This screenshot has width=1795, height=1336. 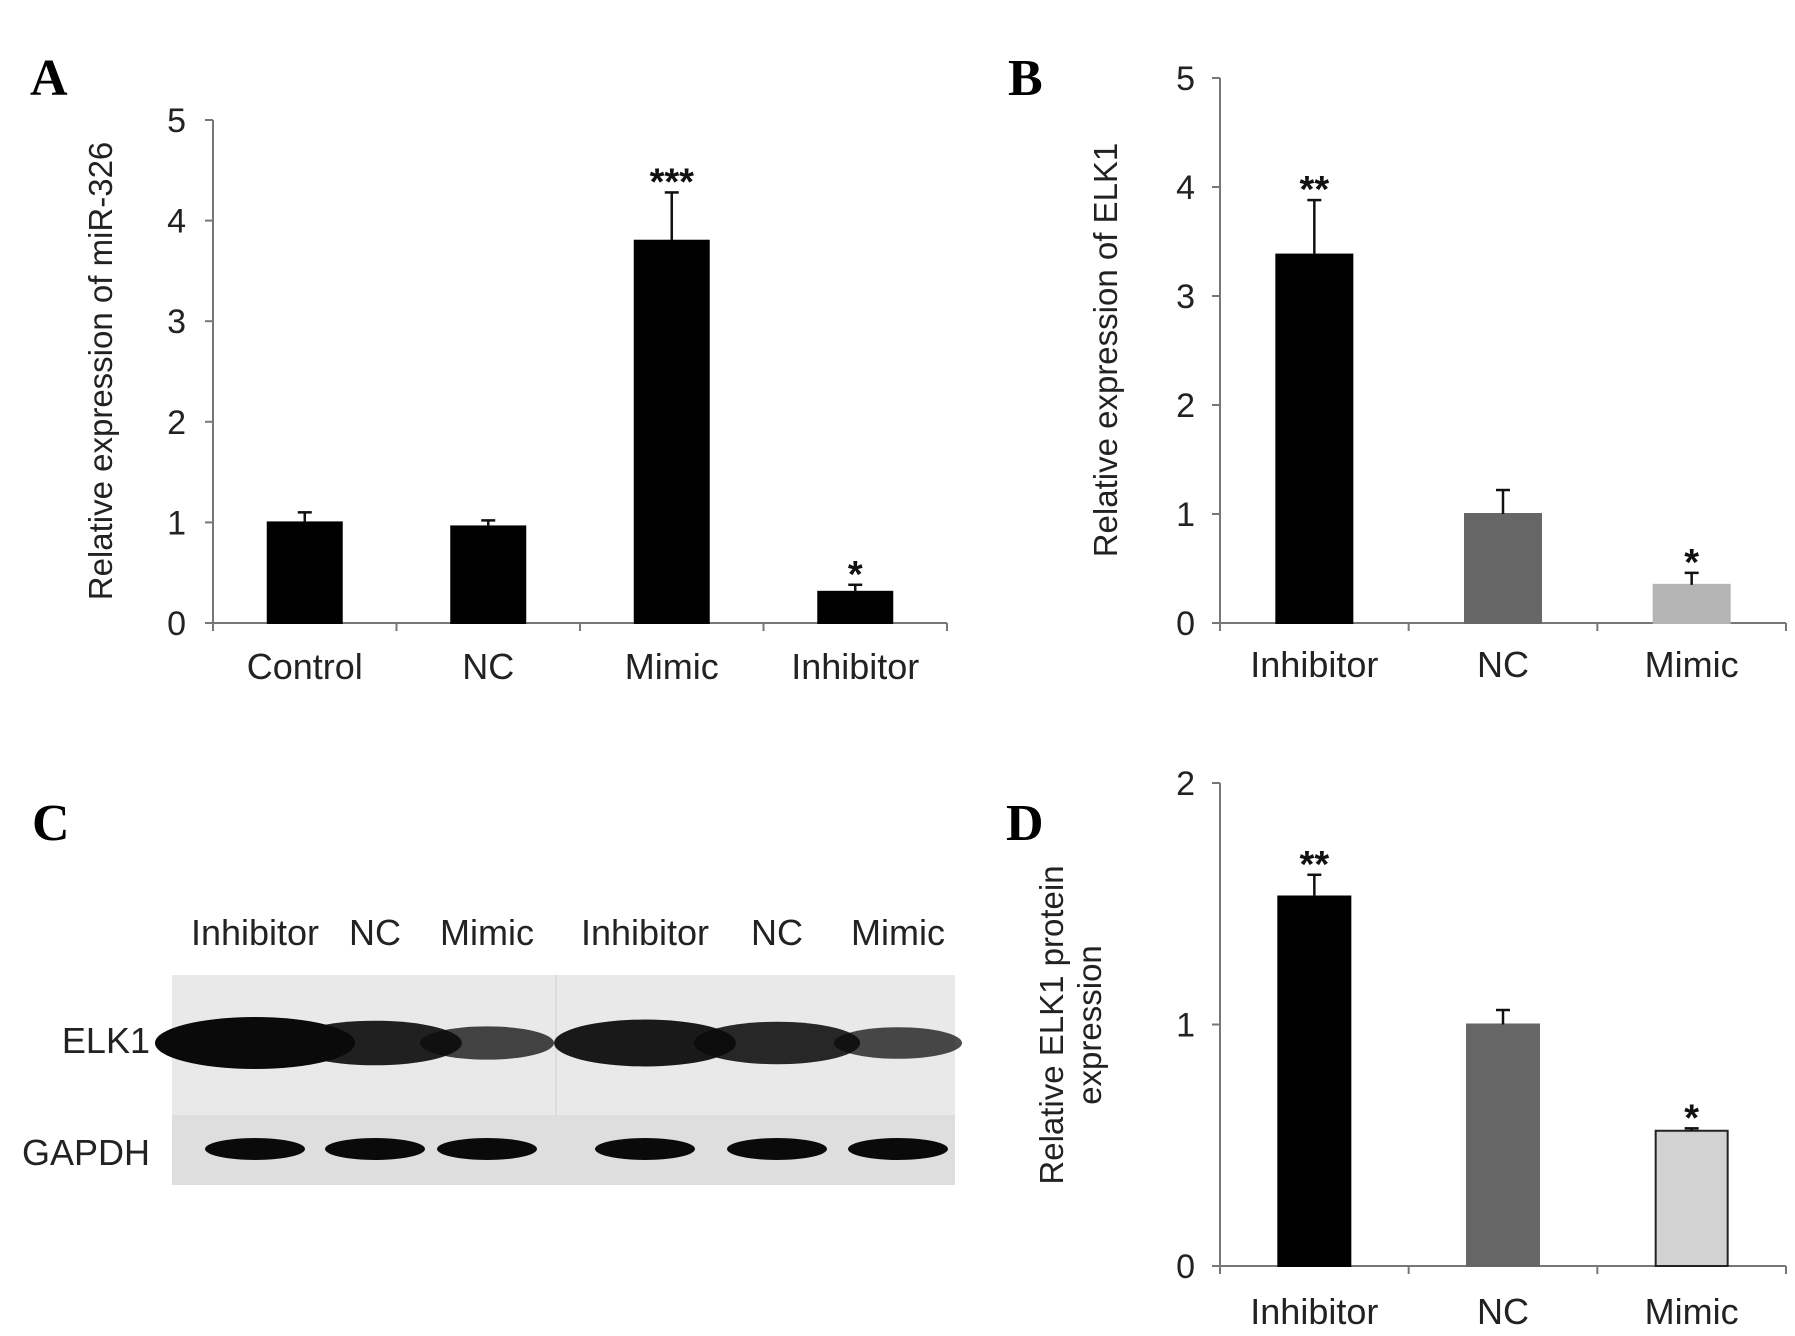 What do you see at coordinates (51, 823) in the screenshot?
I see `panel-label-c: C` at bounding box center [51, 823].